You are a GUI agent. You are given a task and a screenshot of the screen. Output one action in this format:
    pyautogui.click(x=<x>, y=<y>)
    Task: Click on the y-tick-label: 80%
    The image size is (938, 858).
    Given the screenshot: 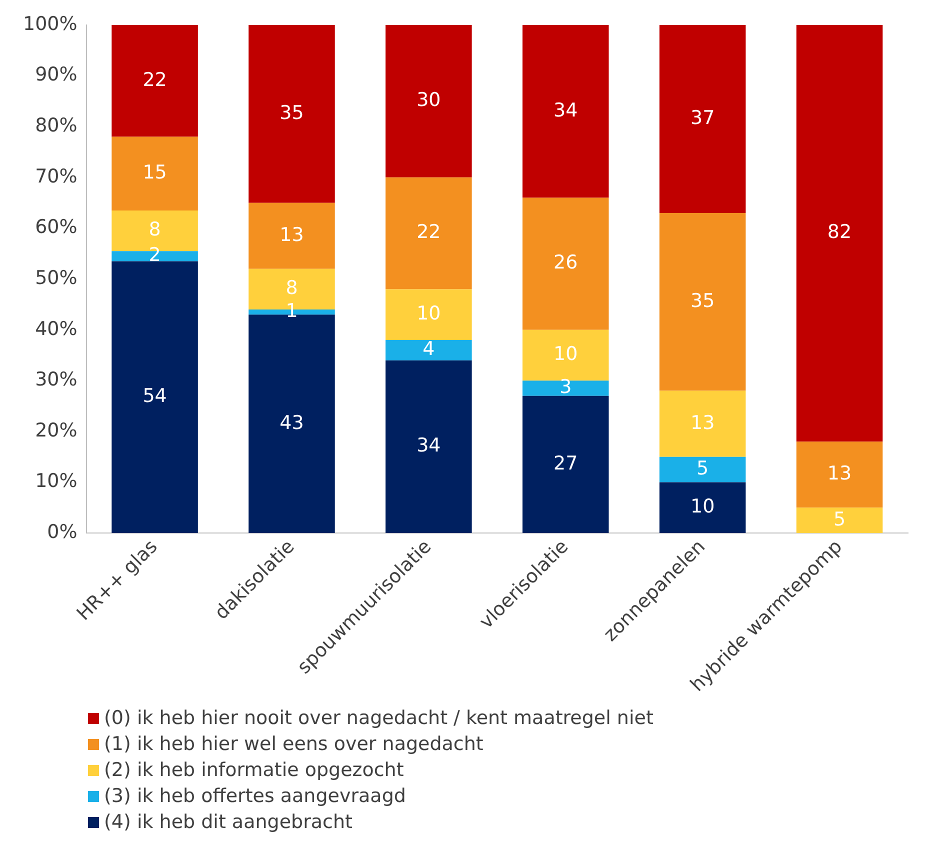 What is the action you would take?
    pyautogui.click(x=56, y=125)
    